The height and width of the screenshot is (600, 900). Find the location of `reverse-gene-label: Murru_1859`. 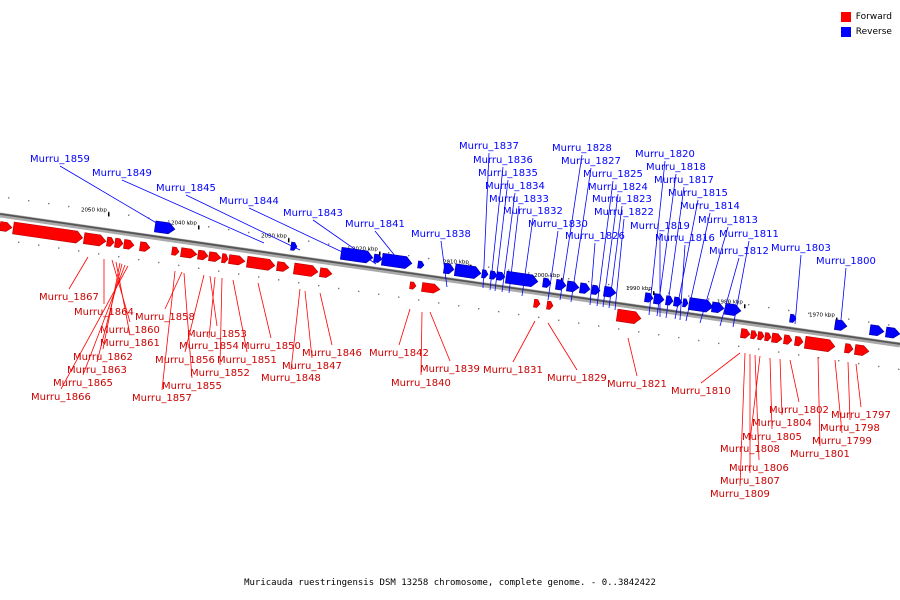

reverse-gene-label: Murru_1859 is located at coordinates (60, 159).